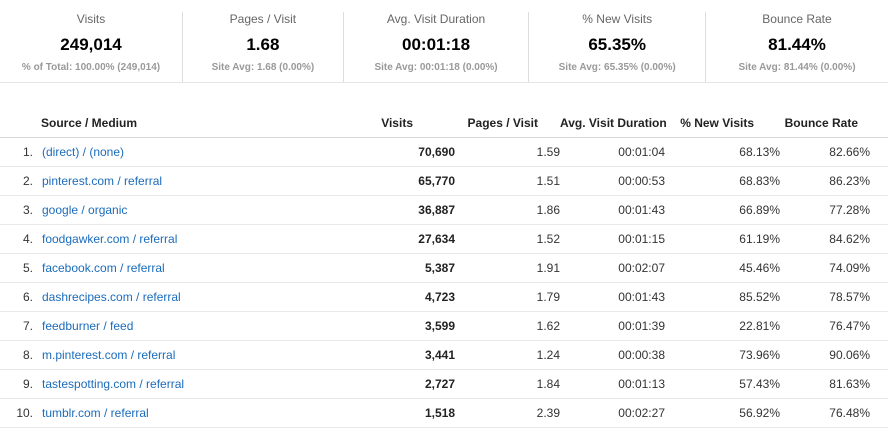  Describe the element at coordinates (722, 239) in the screenshot. I see `new-visits-cell: 61.19%` at that location.